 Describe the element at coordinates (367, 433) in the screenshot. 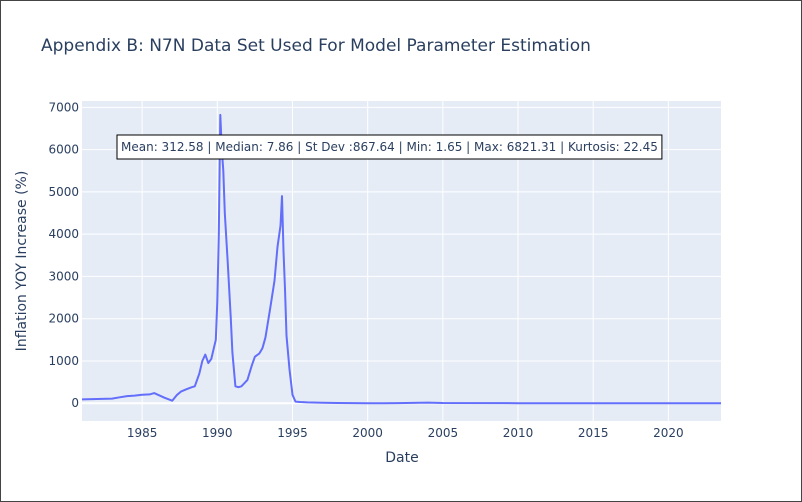

I see `x-tick-label: 2000` at that location.